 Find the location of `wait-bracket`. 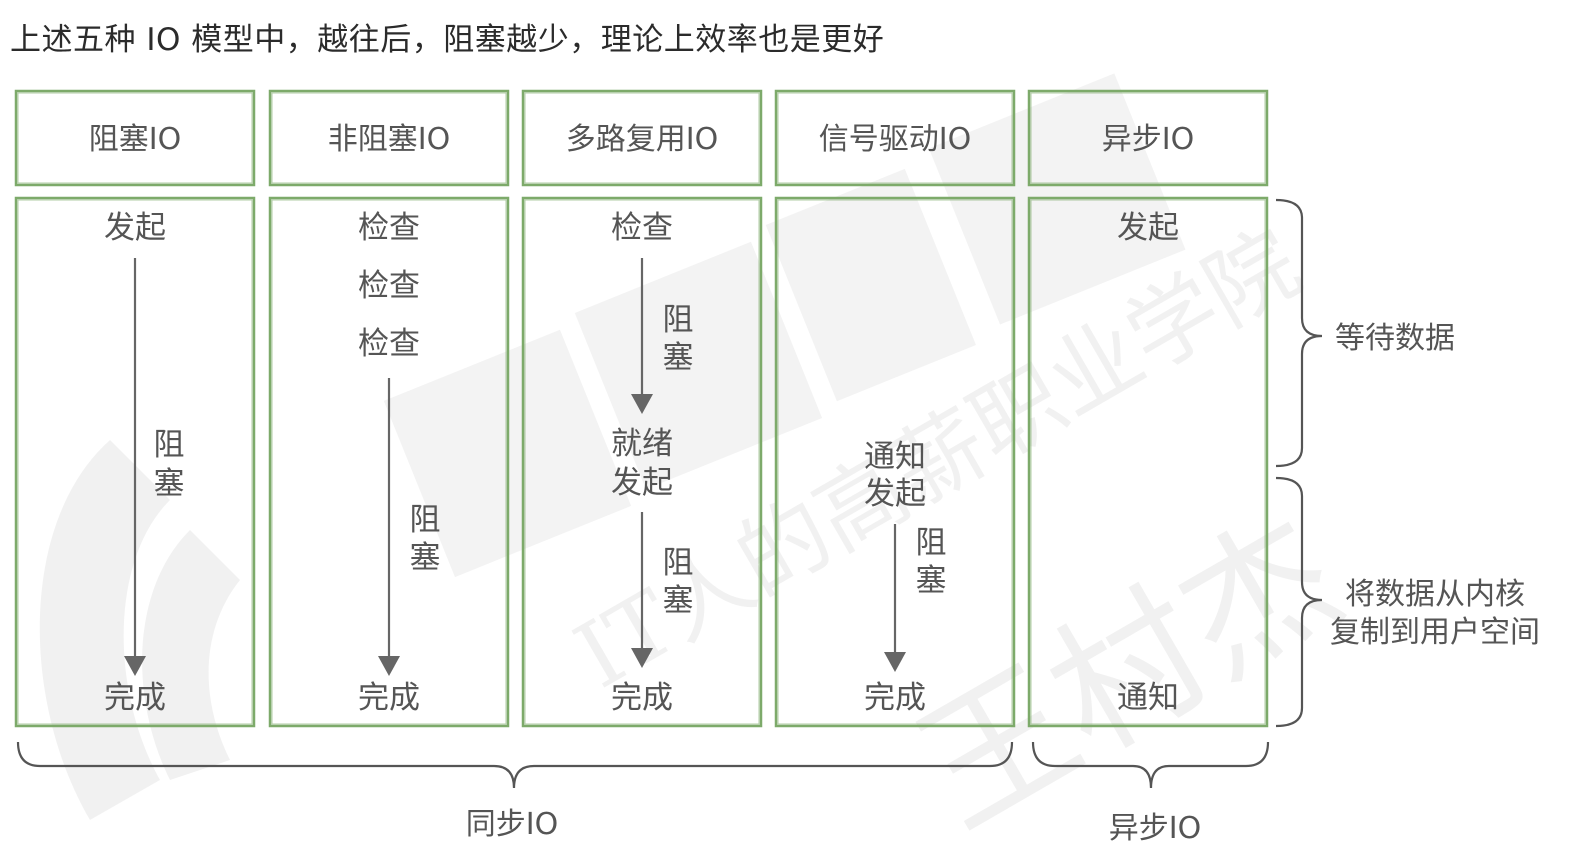

wait-bracket is located at coordinates (1299, 333).